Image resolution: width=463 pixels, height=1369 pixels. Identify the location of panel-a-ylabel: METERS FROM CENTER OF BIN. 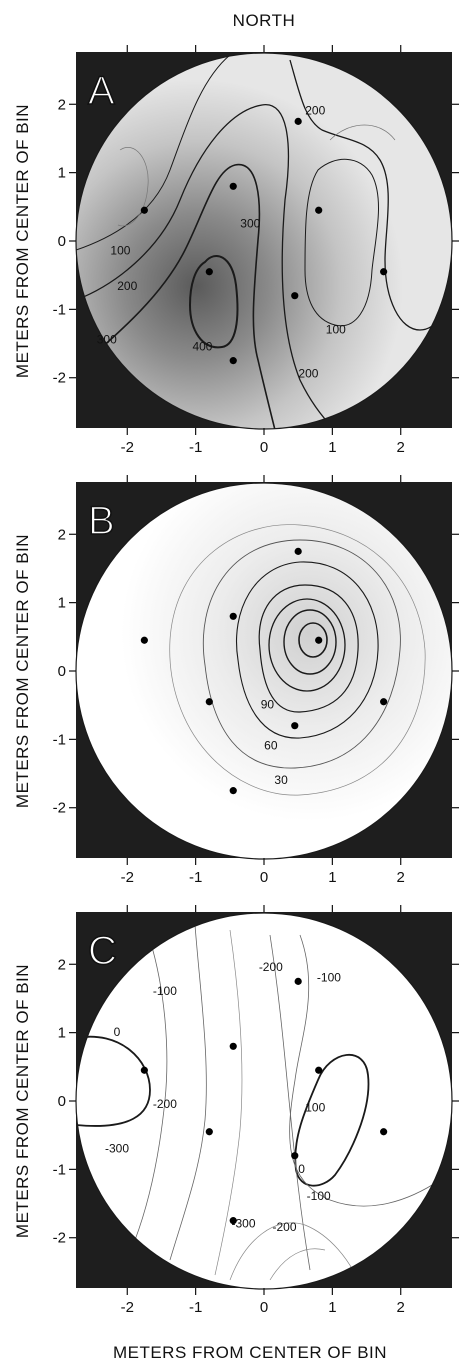
(22, 241).